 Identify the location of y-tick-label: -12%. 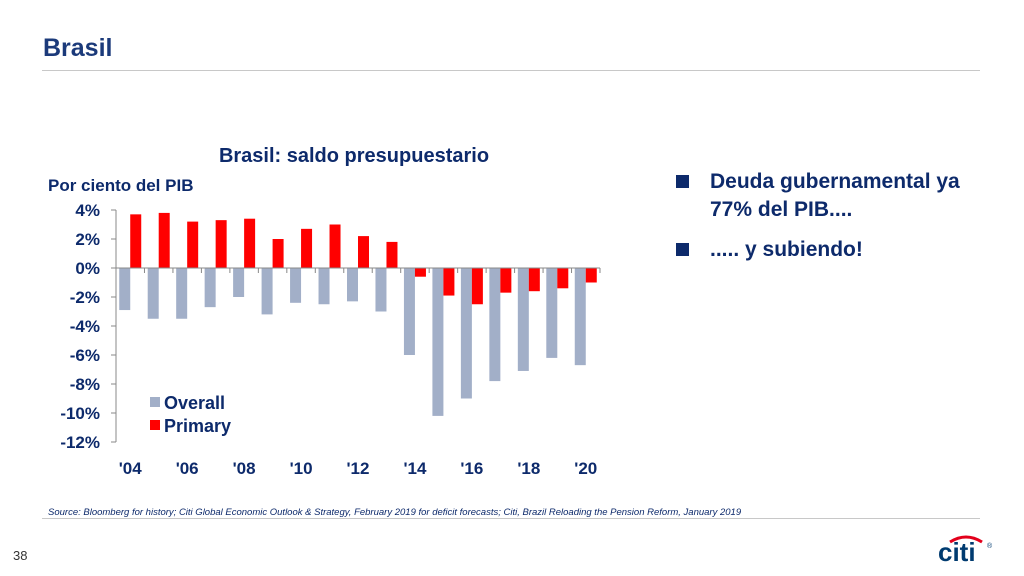
(80, 442).